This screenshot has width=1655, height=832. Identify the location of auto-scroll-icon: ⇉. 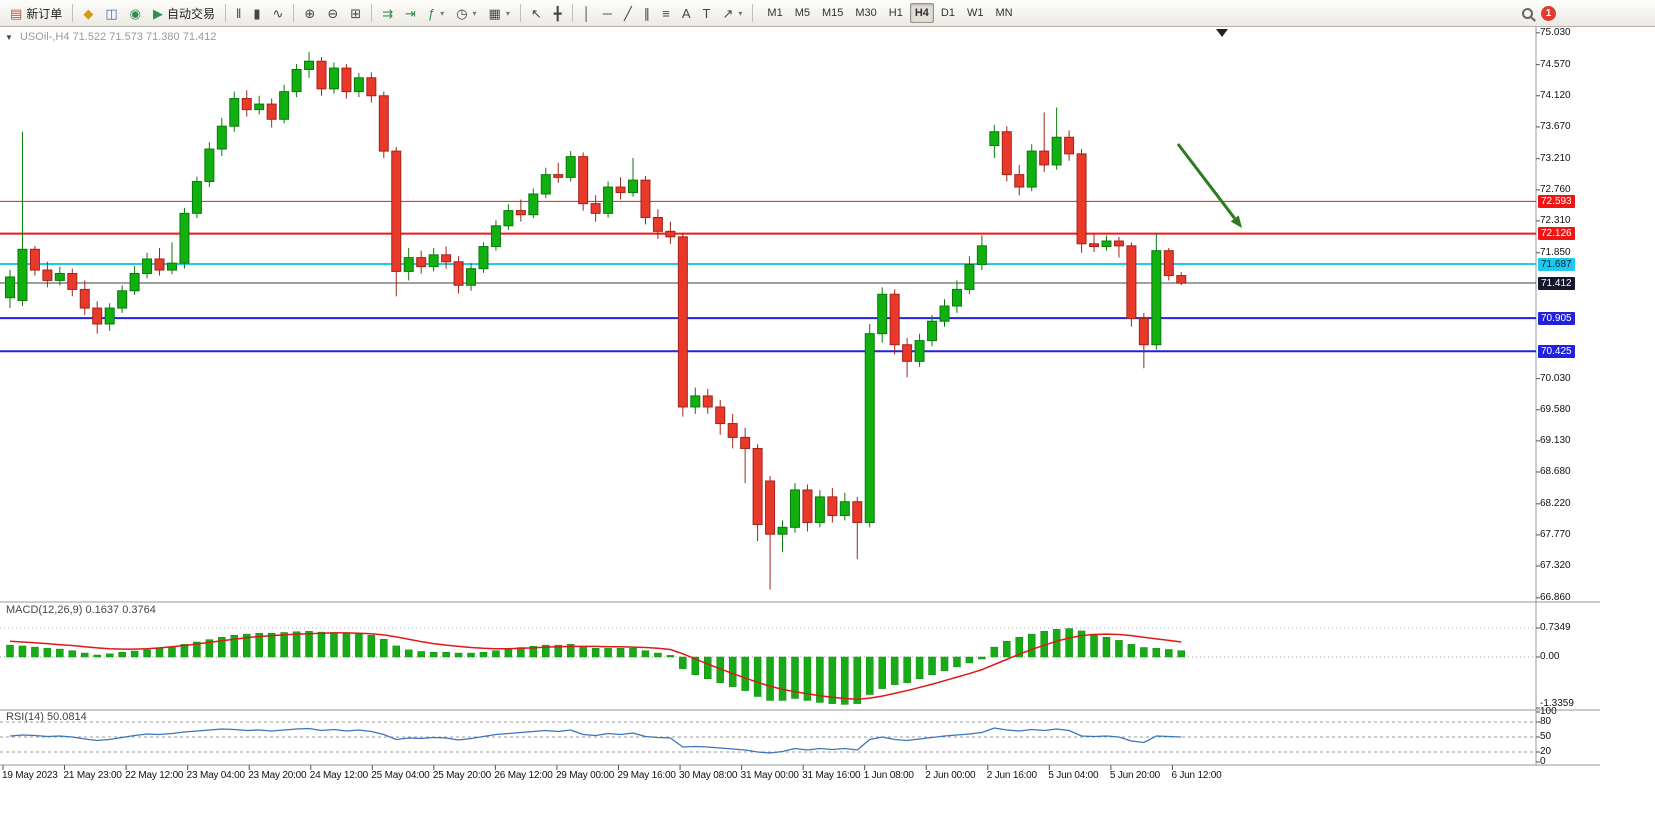
(388, 13).